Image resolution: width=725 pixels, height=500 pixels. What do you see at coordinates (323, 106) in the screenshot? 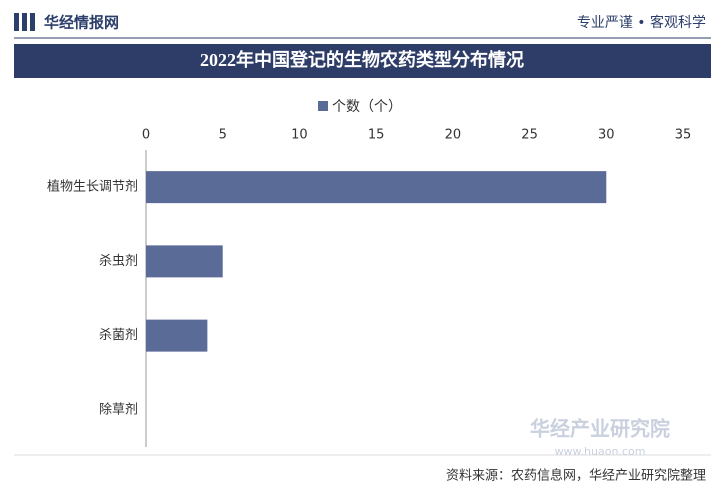
I see `legend-swatch` at bounding box center [323, 106].